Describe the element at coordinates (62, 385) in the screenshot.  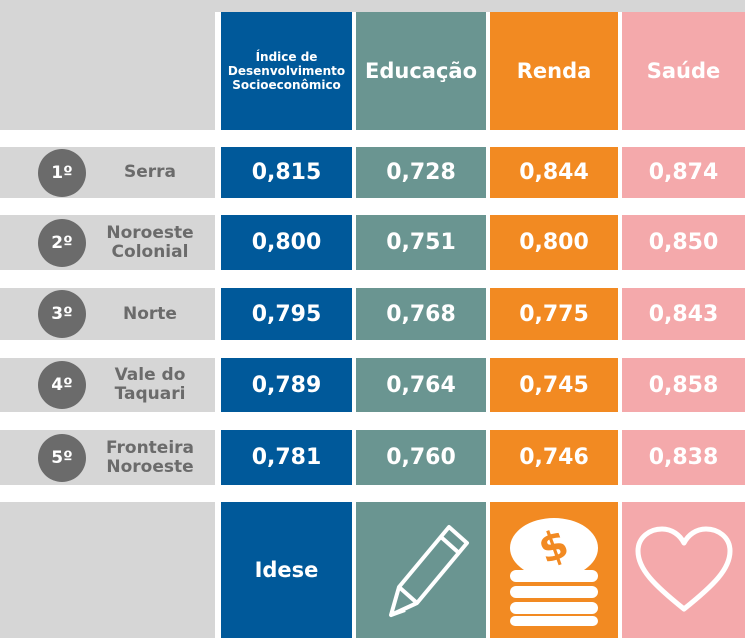
I see `rank-badge: 4º` at that location.